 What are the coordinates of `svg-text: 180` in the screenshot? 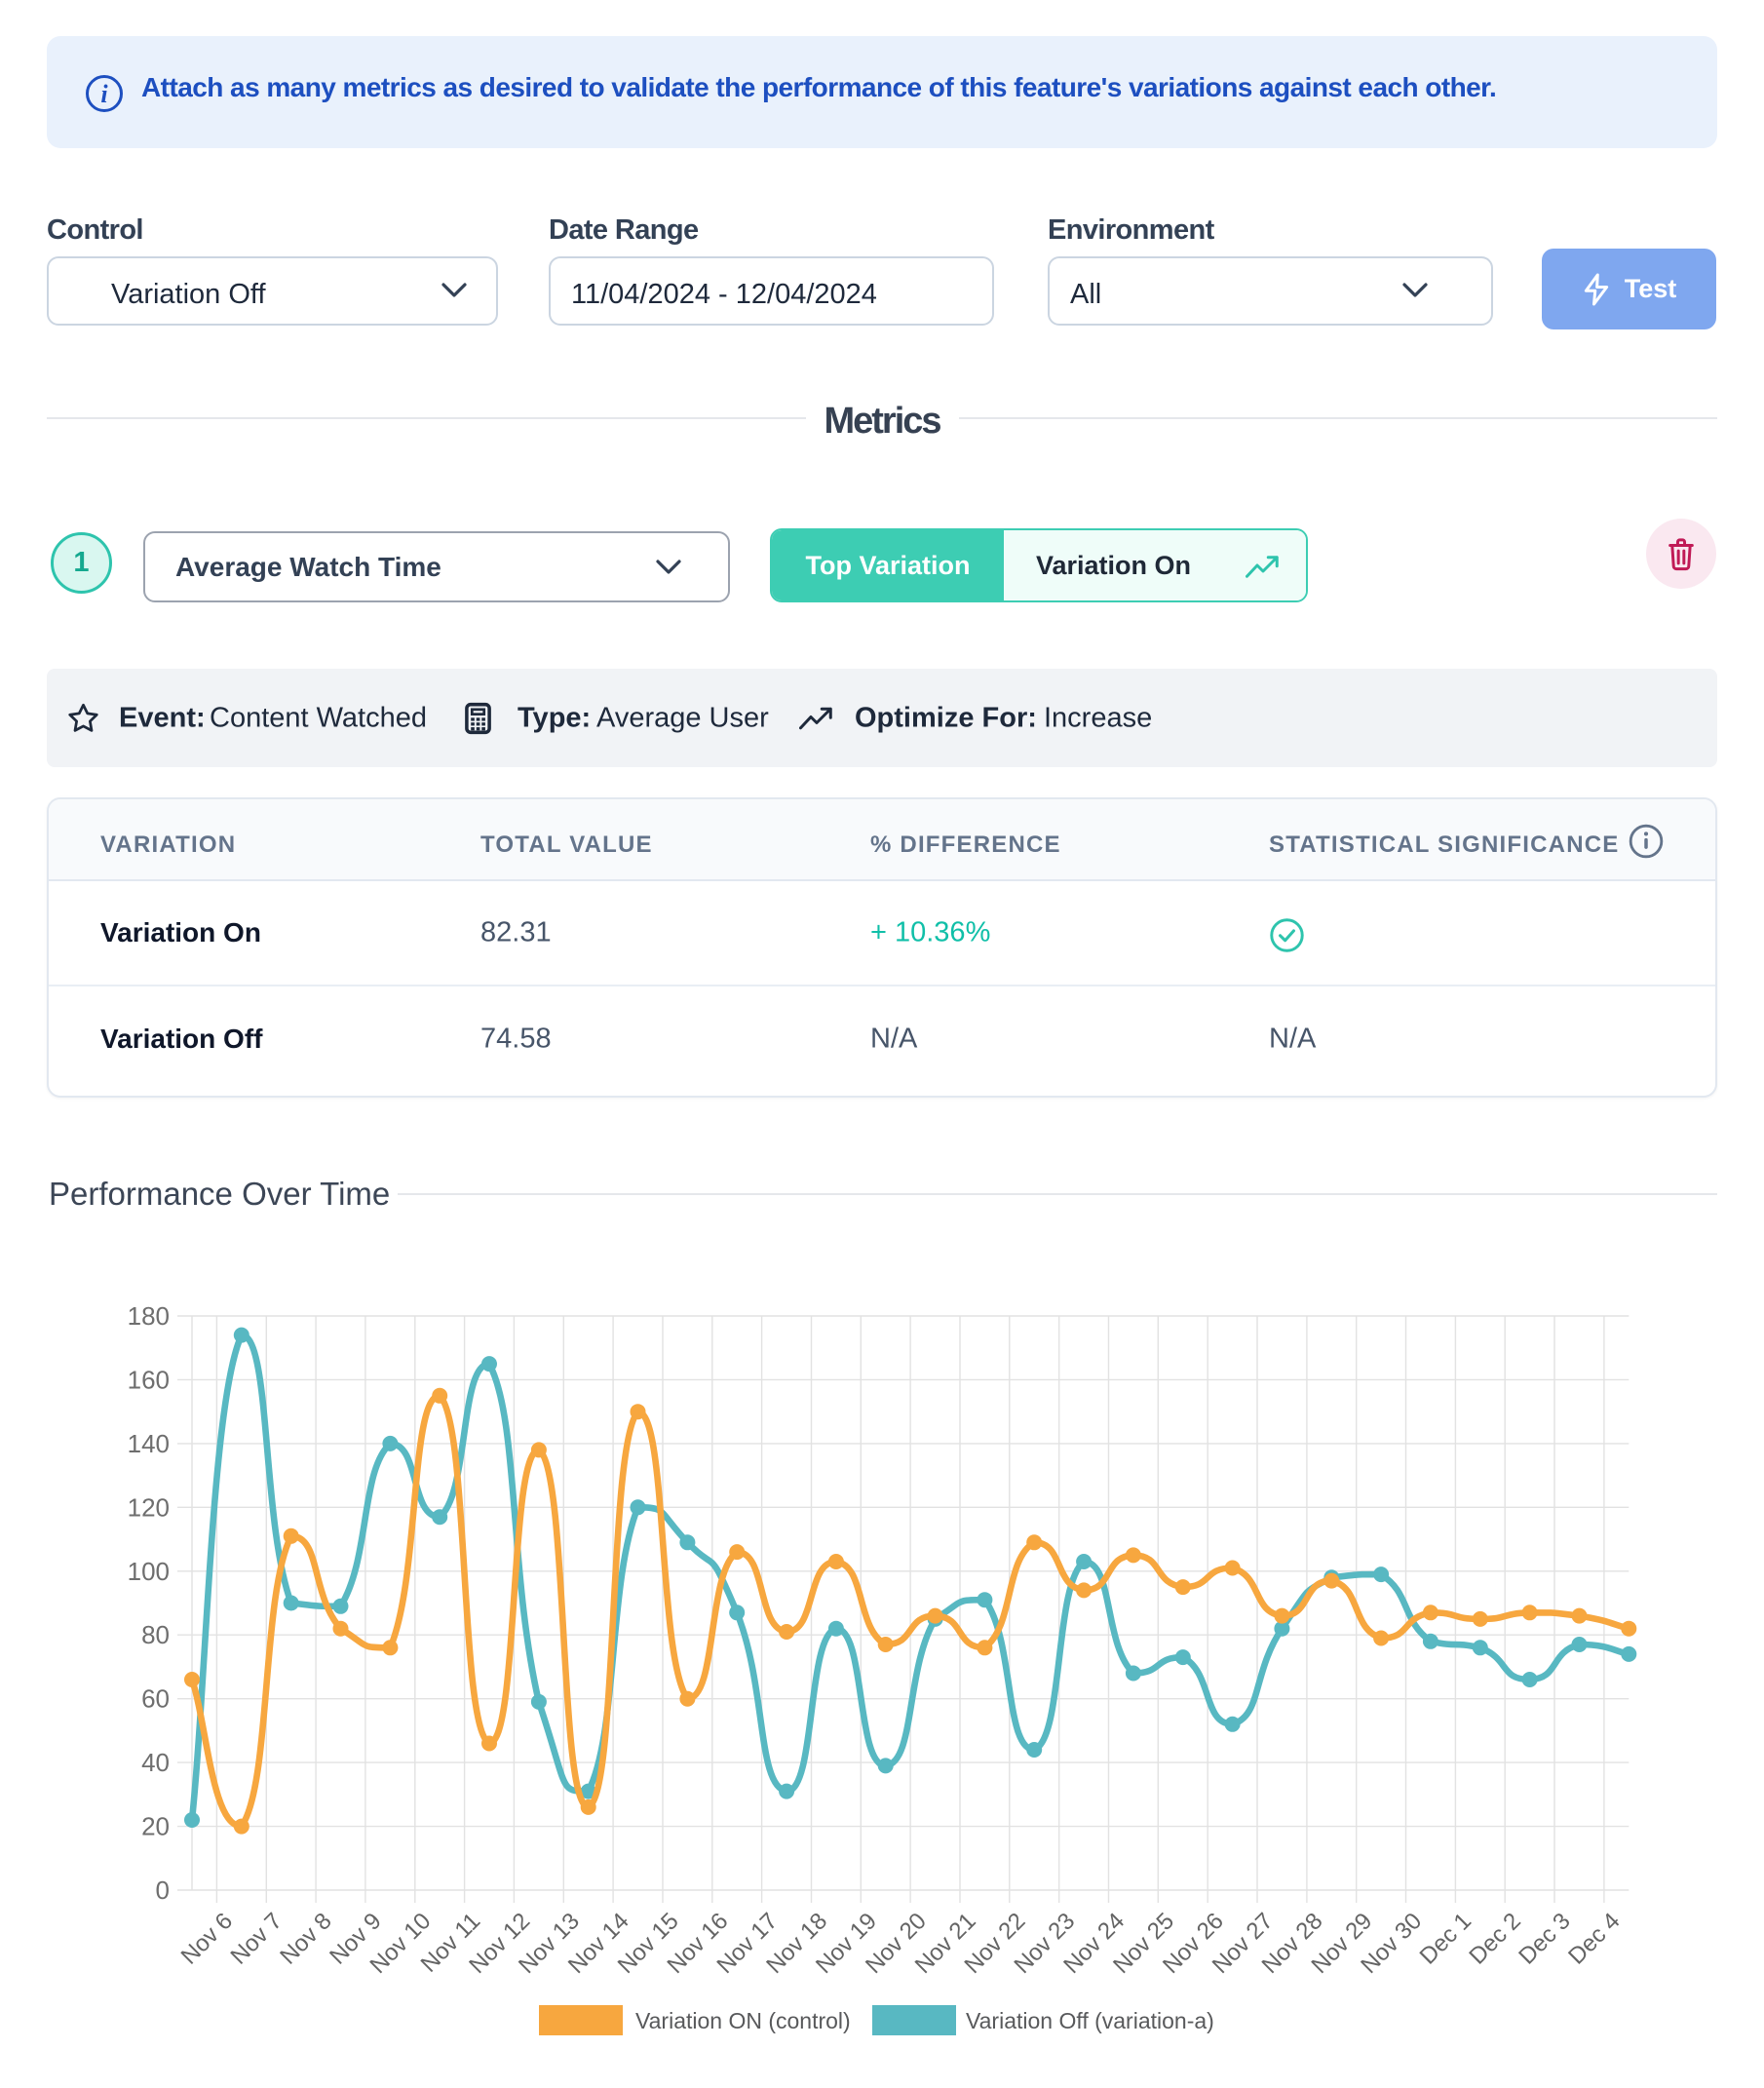 It's located at (149, 1316).